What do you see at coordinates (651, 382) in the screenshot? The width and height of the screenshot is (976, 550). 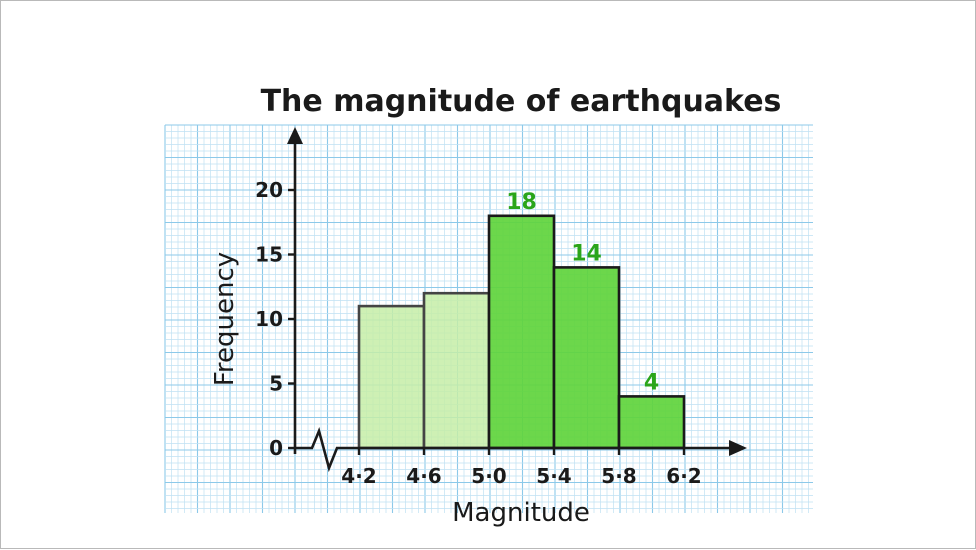 I see `bar-value-label: 4` at bounding box center [651, 382].